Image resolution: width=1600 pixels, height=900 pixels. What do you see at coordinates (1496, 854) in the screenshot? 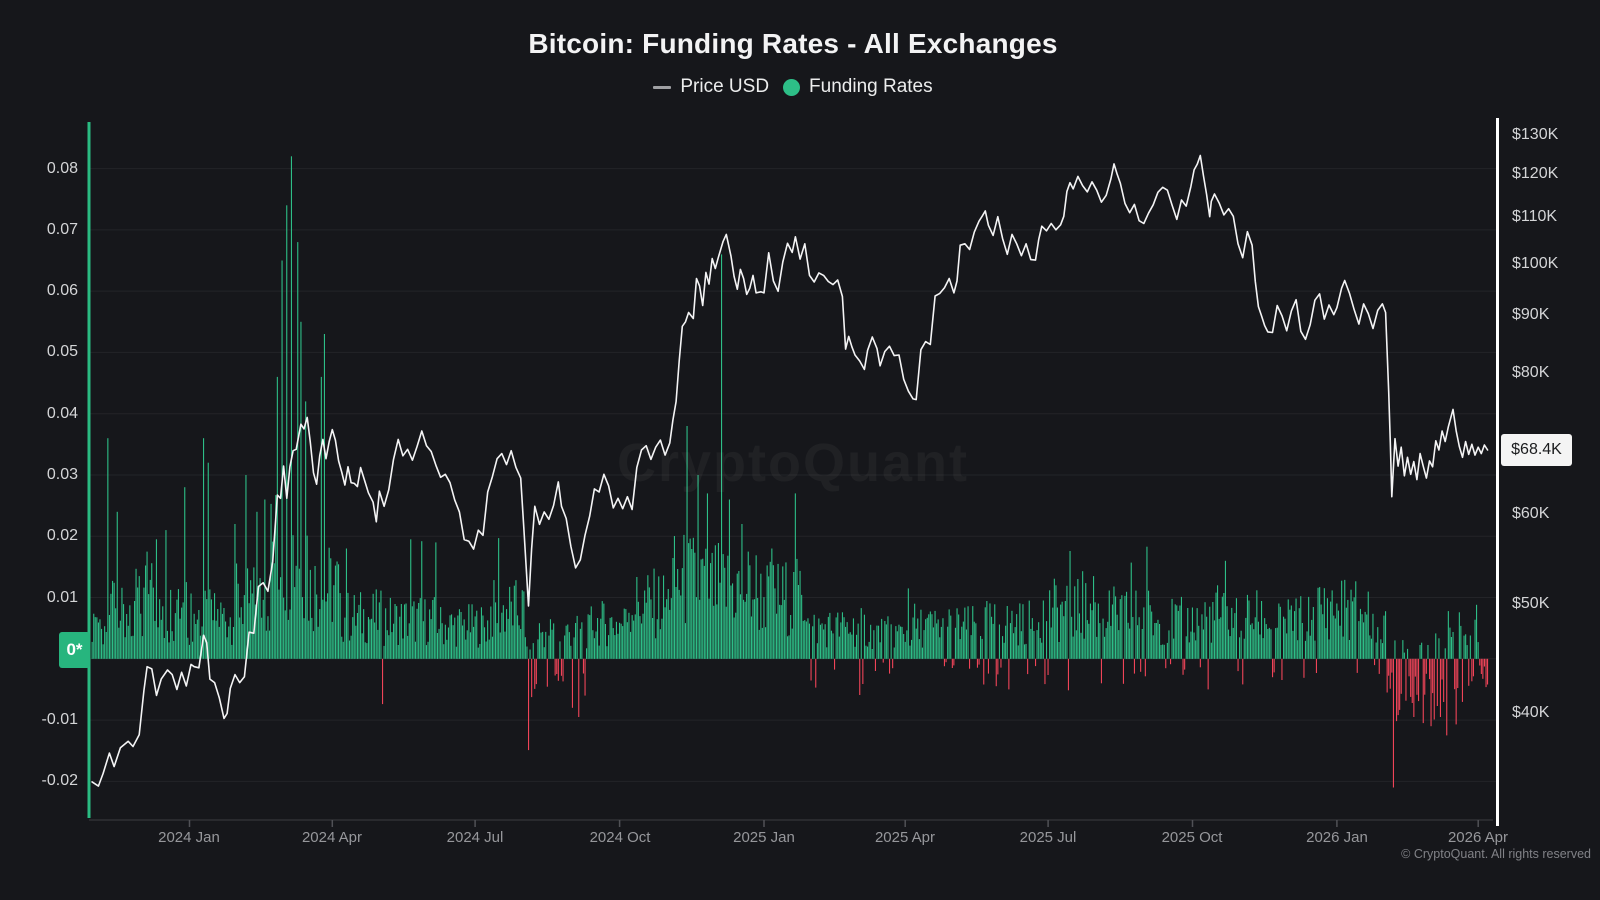
I see `copyright-note: © CryptoQuant. All rights reserved` at bounding box center [1496, 854].